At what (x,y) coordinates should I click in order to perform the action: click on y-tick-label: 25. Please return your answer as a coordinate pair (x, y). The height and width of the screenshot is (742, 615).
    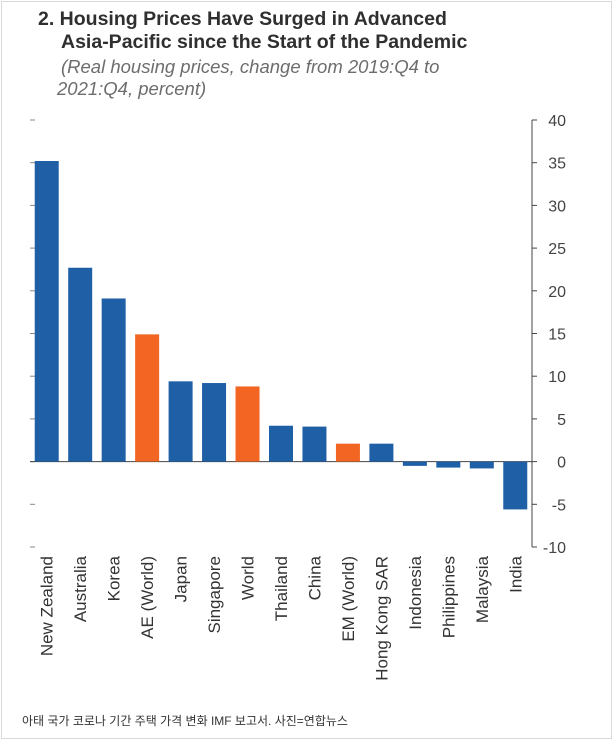
    Looking at the image, I should click on (557, 249).